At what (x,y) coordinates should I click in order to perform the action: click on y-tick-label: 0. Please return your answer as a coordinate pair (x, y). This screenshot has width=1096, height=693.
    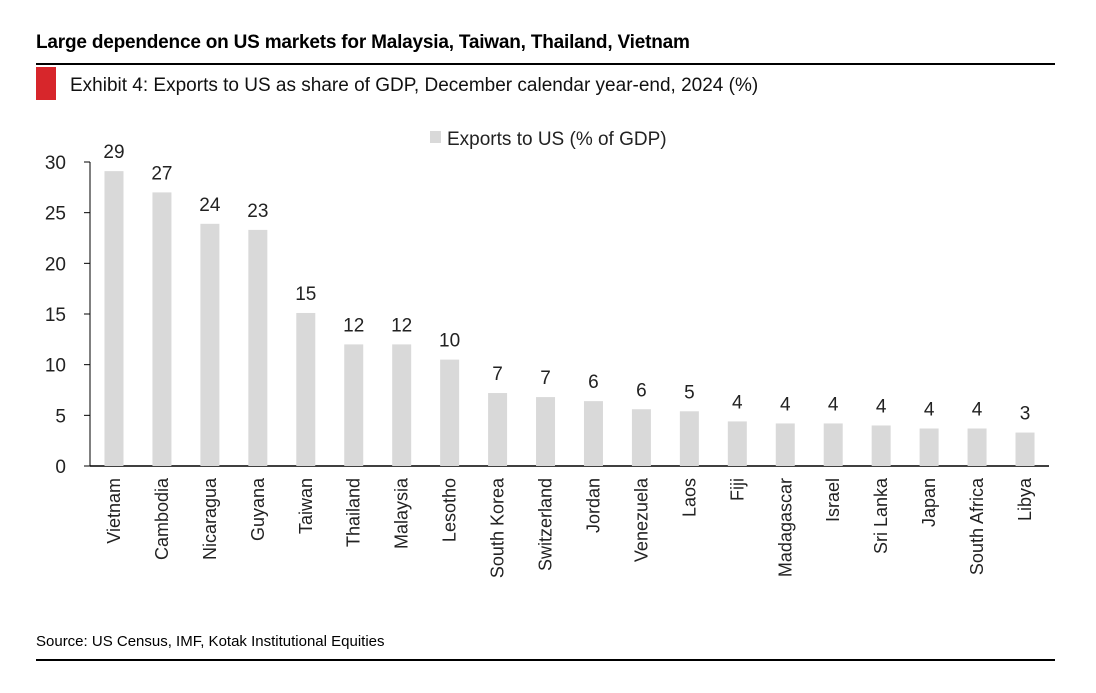
    Looking at the image, I should click on (60, 467).